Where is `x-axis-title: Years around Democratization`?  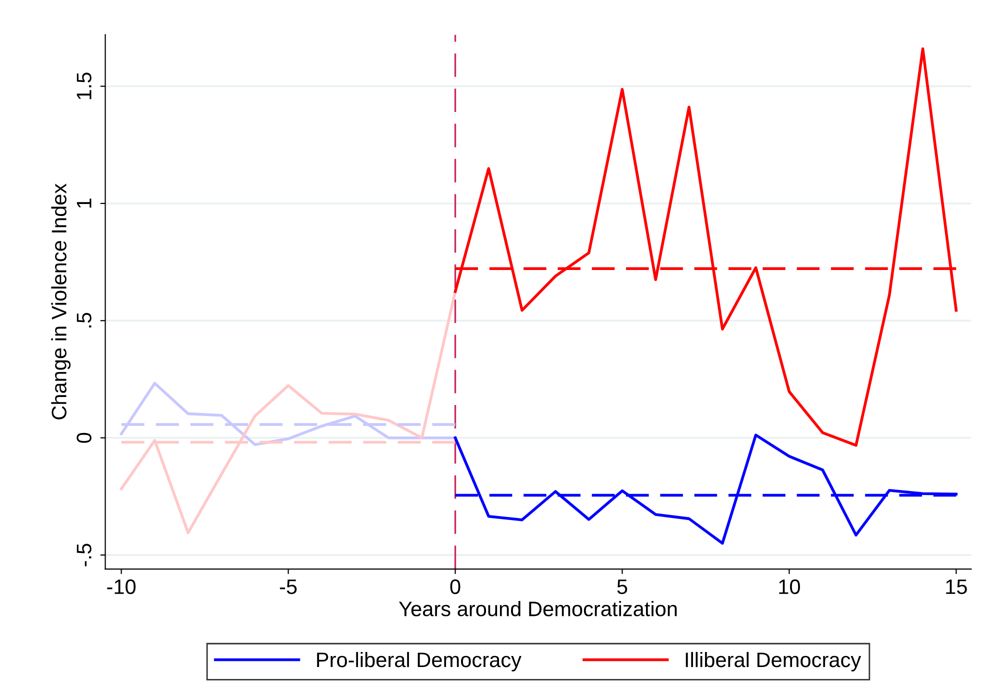 x-axis-title: Years around Democratization is located at coordinates (537, 608).